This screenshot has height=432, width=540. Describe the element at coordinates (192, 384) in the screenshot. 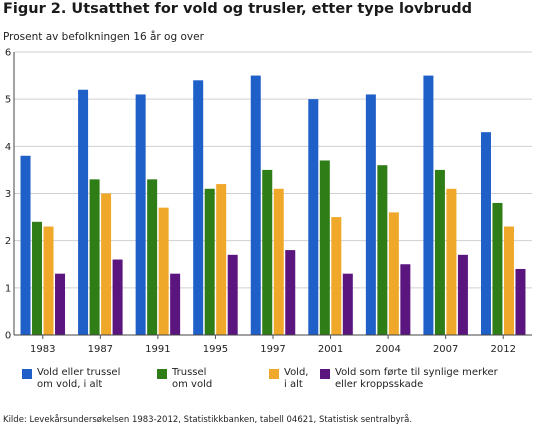

I see `legend-label-line: om vold` at that location.